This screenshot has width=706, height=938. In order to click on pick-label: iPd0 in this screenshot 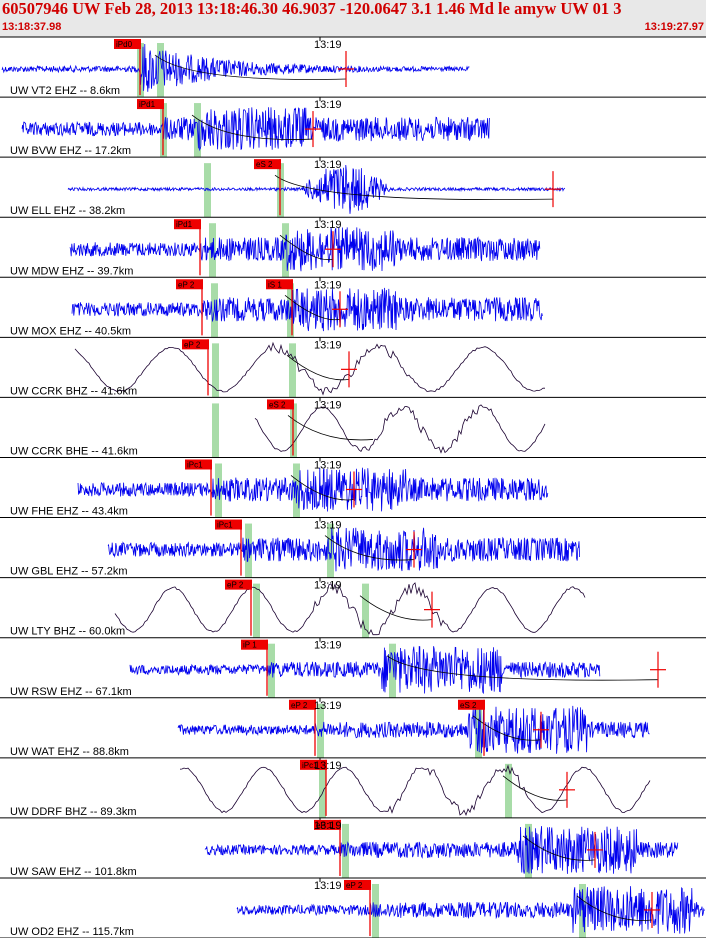, I will do `click(124, 44)`.